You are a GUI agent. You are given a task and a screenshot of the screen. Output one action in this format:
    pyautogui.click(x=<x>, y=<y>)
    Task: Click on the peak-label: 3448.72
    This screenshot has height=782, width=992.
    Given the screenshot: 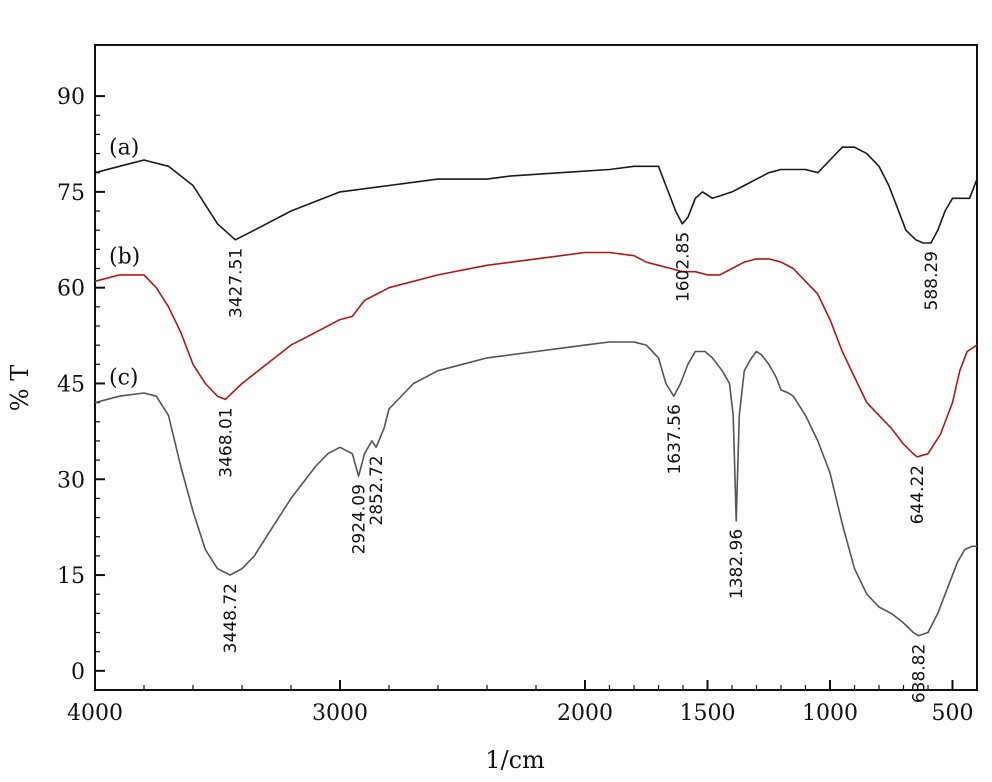 What is the action you would take?
    pyautogui.click(x=231, y=618)
    